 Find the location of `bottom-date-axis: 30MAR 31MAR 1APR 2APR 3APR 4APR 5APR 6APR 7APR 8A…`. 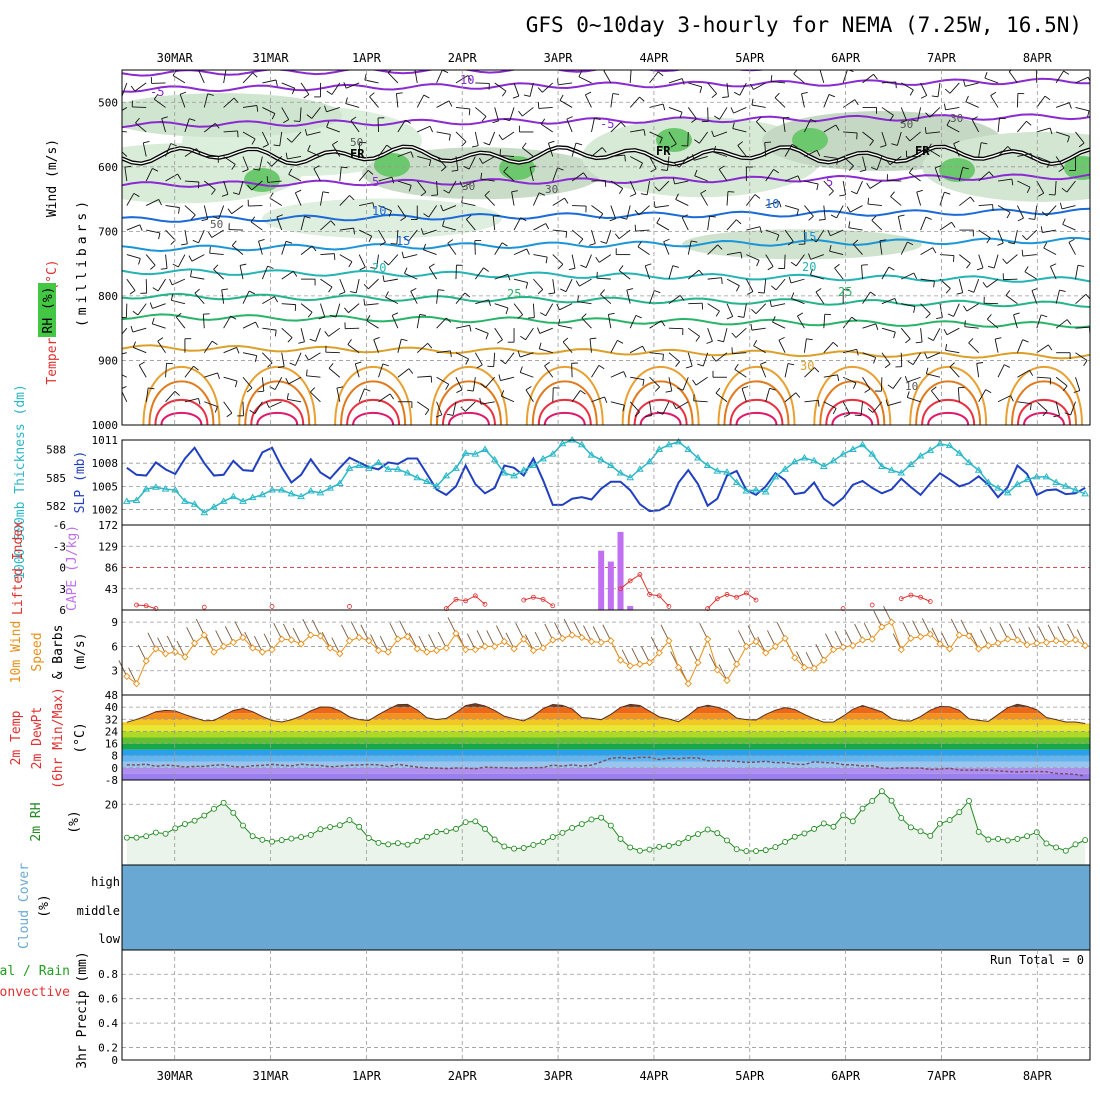

bottom-date-axis: 30MAR 31MAR 1APR 2APR 3APR 4APR 5APR 6APR 7APR 8A… is located at coordinates (605, 1076).